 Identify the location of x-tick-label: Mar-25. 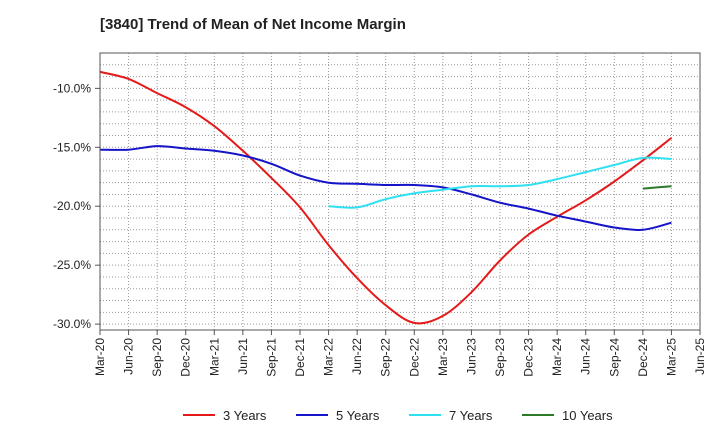
(671, 357).